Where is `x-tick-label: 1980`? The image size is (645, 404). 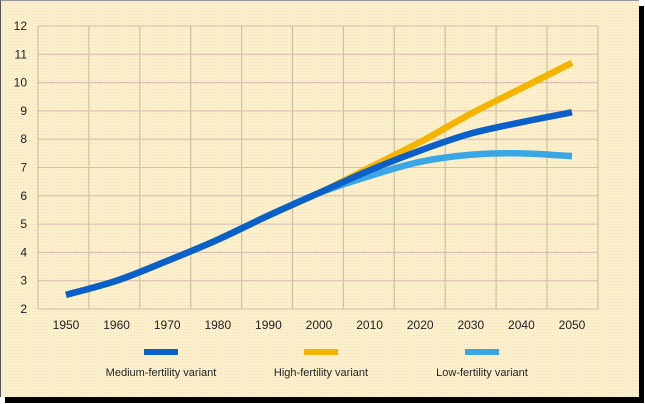
x-tick-label: 1980 is located at coordinates (217, 325).